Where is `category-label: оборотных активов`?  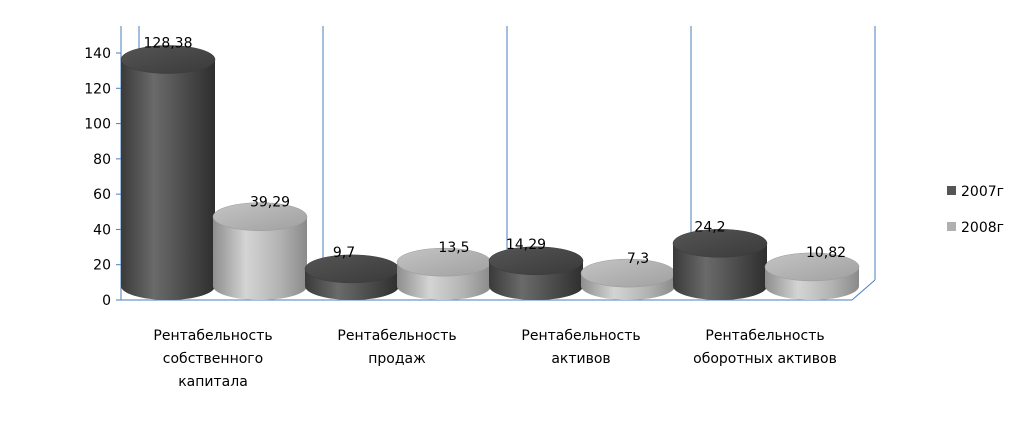
category-label: оборотных активов is located at coordinates (765, 359).